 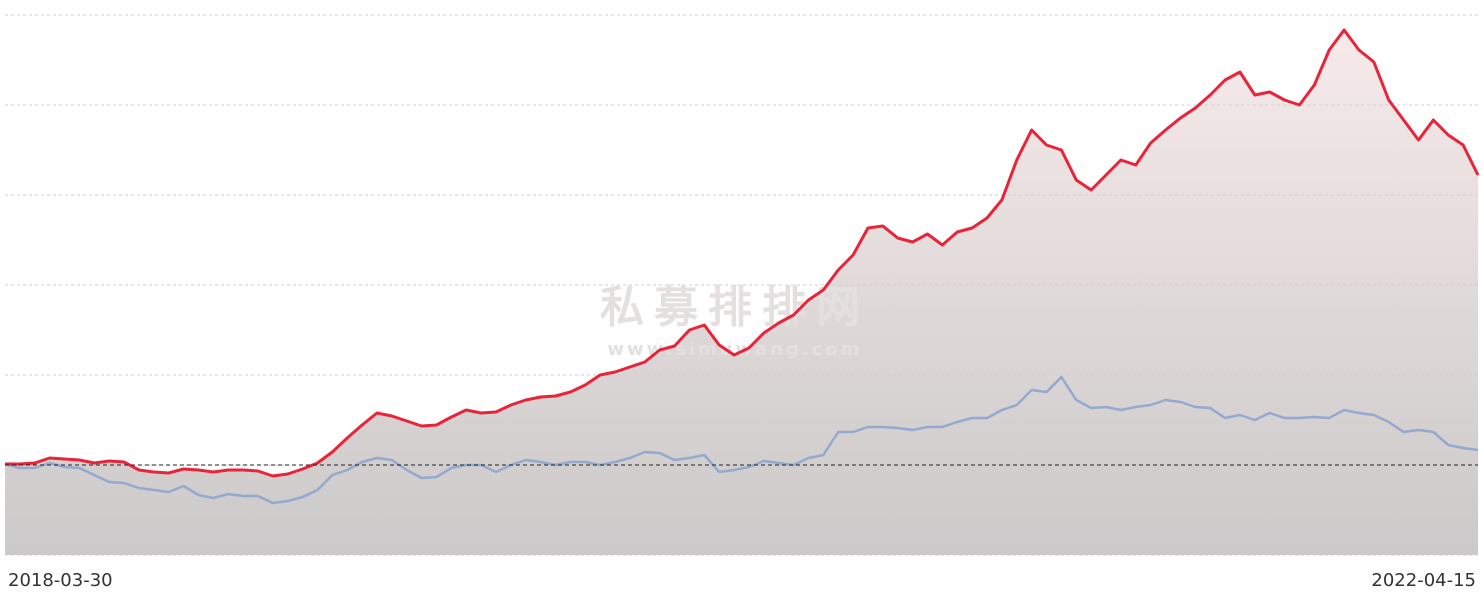 I want to click on watermark: 私募排排网, so click(x=735, y=307).